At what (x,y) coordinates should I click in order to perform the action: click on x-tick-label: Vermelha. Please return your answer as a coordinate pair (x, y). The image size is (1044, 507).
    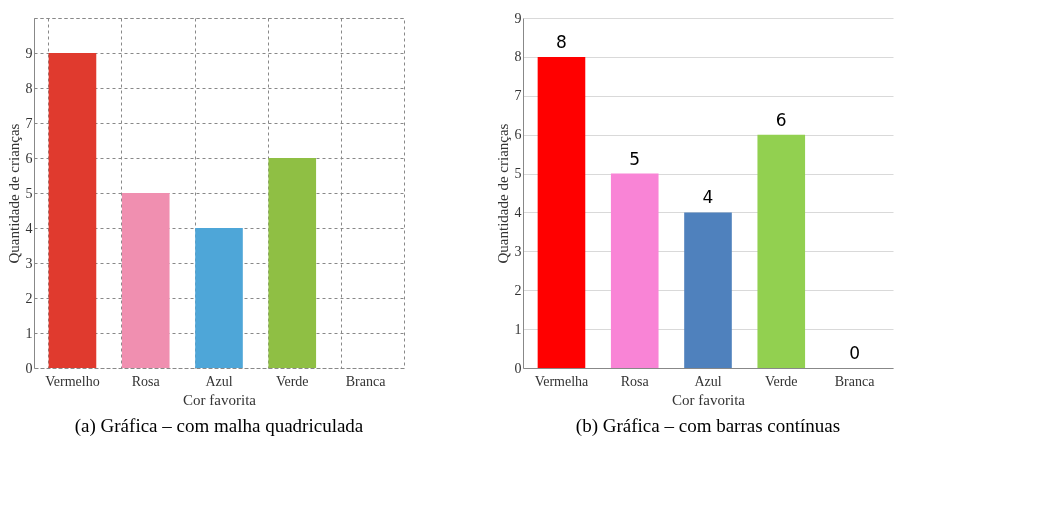
    Looking at the image, I should click on (562, 381).